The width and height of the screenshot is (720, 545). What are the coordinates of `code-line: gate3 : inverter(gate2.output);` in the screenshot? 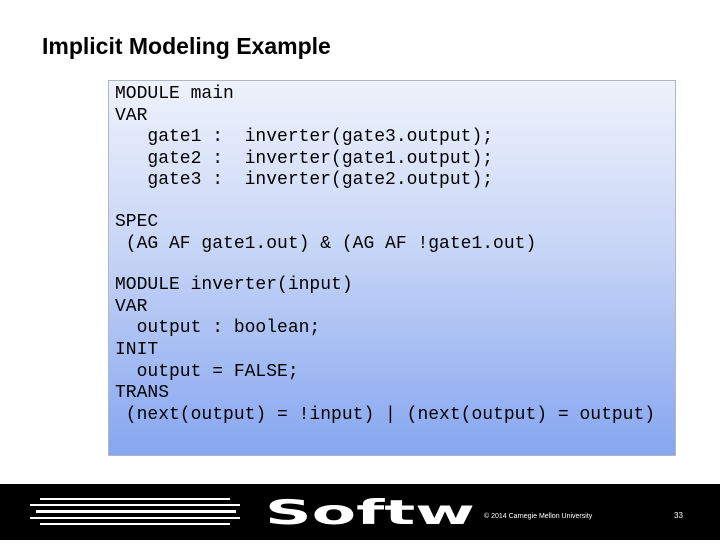 It's located at (304, 180).